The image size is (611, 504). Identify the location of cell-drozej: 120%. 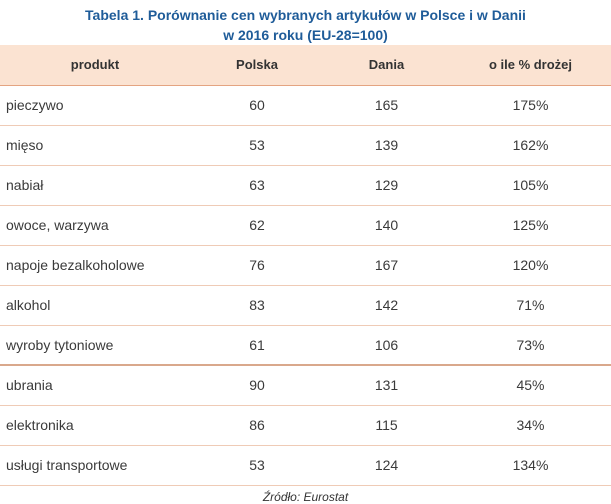
(530, 265).